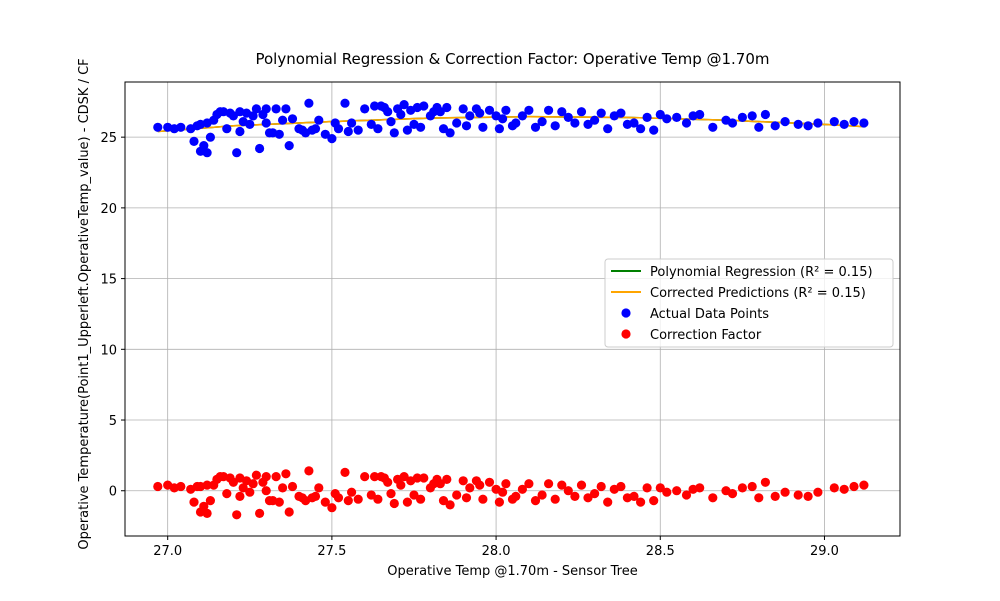 The width and height of the screenshot is (1000, 601). Describe the element at coordinates (512, 571) in the screenshot. I see `x-axis-title: Operative Temp @1.70m - Sensor Tree` at that location.